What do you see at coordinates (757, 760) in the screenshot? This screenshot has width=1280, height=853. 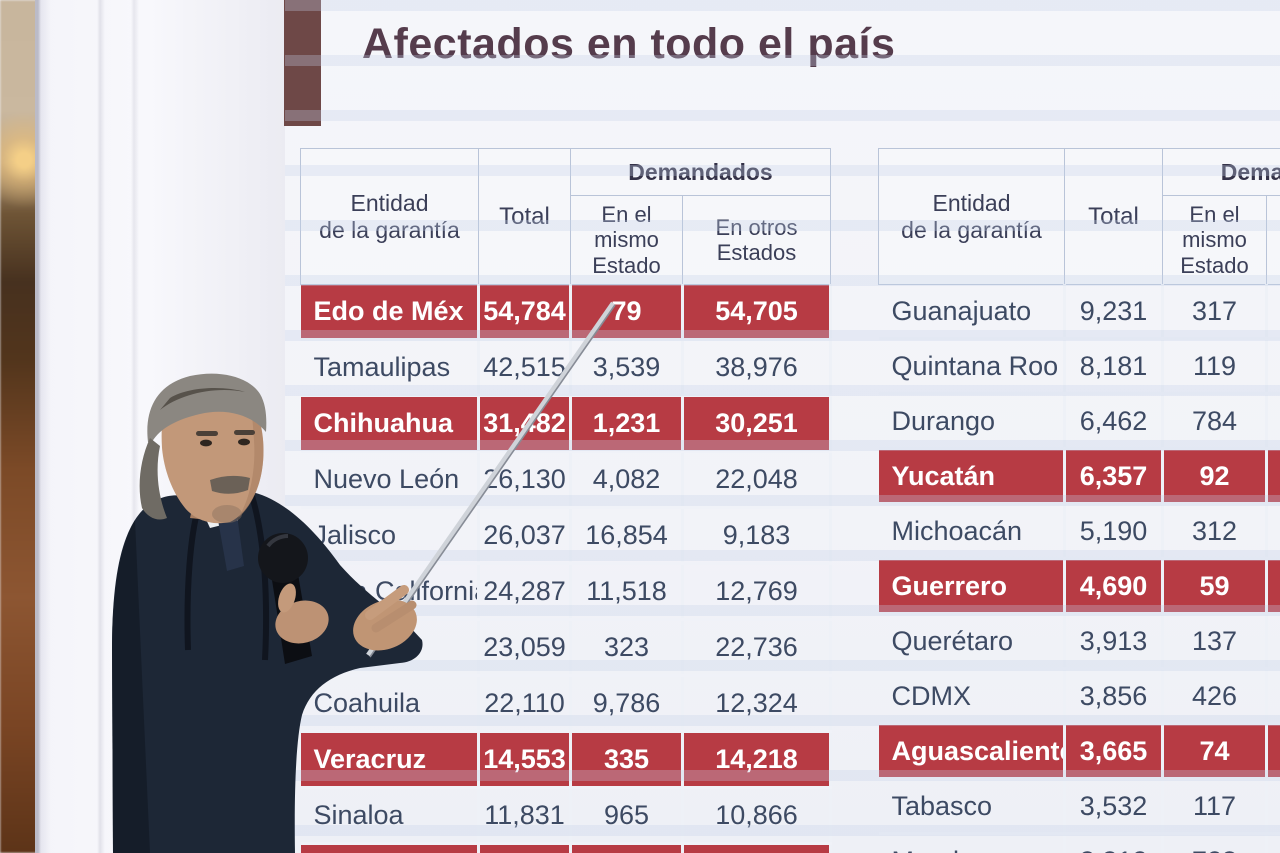 I see `others-cell: 14,218` at bounding box center [757, 760].